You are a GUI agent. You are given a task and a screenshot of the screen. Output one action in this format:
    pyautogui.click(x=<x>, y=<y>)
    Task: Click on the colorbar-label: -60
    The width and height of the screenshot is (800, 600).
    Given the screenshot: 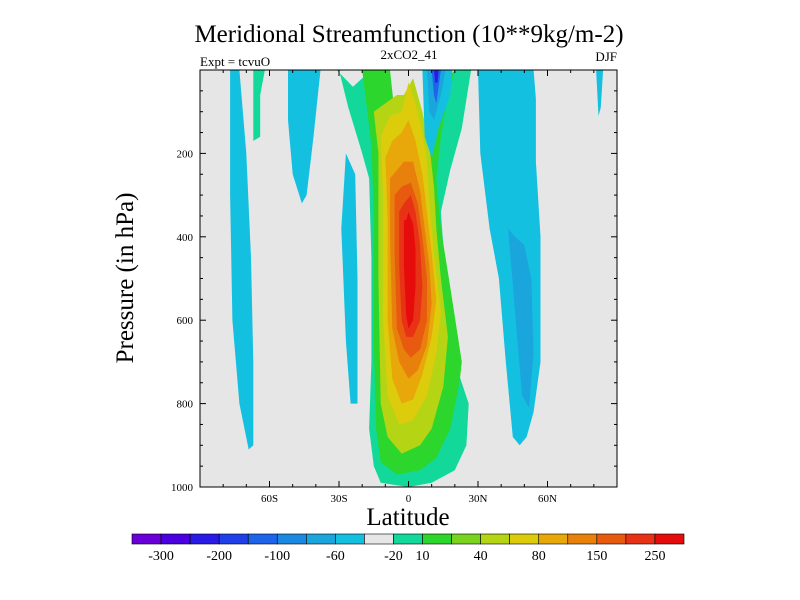 What is the action you would take?
    pyautogui.click(x=335, y=556)
    